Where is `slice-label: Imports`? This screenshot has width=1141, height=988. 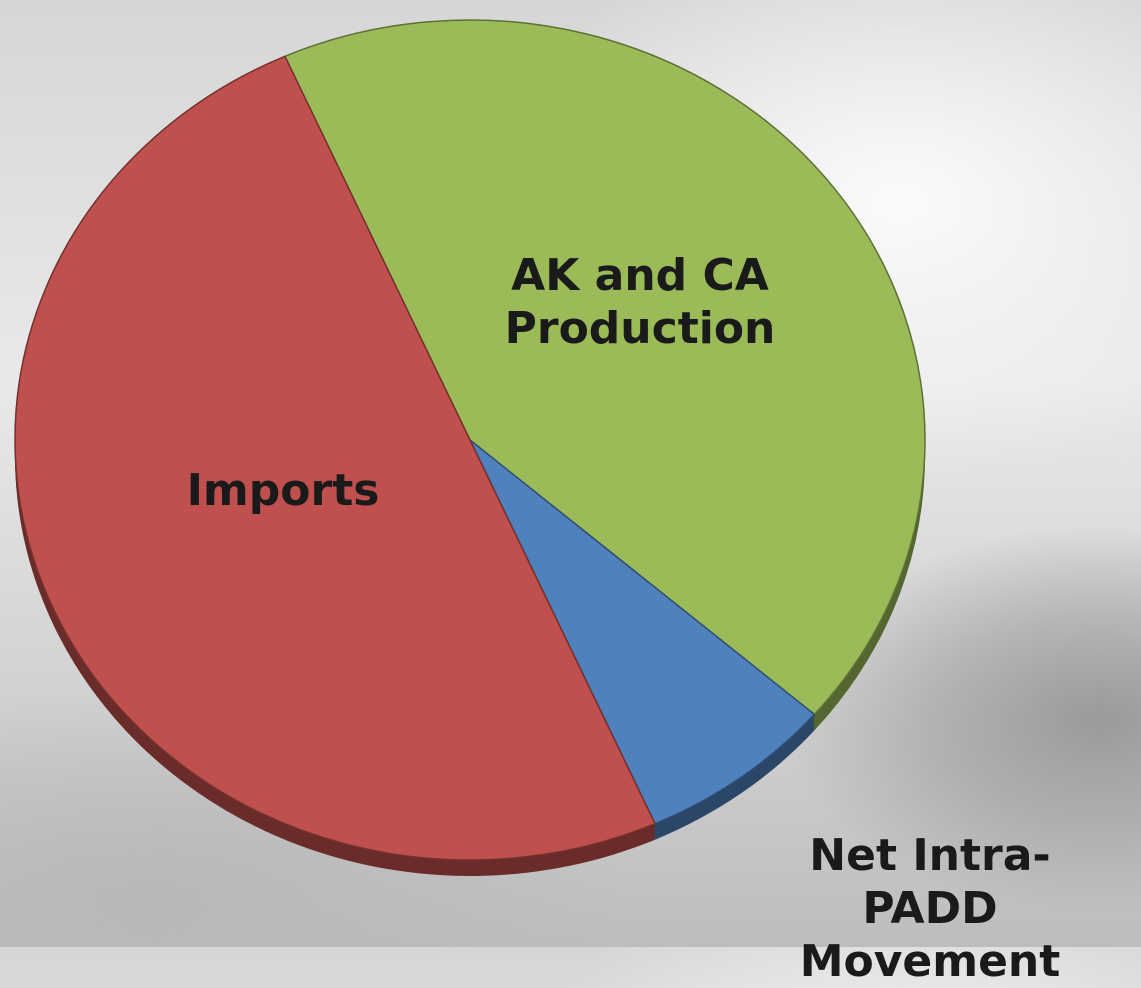 slice-label: Imports is located at coordinates (283, 490).